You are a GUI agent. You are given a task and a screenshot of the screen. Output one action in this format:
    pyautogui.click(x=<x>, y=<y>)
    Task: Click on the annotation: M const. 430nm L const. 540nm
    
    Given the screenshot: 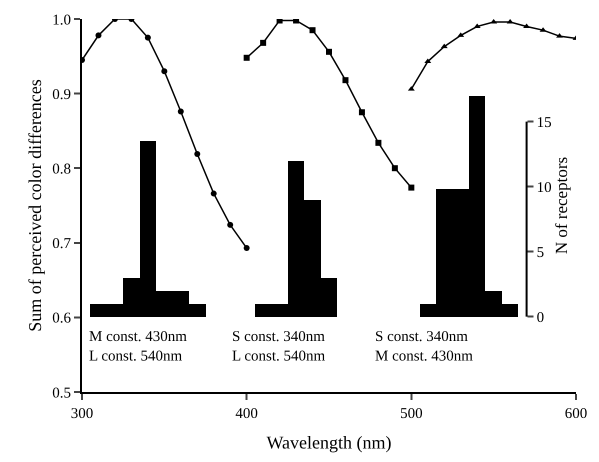 What is the action you would take?
    pyautogui.click(x=138, y=346)
    